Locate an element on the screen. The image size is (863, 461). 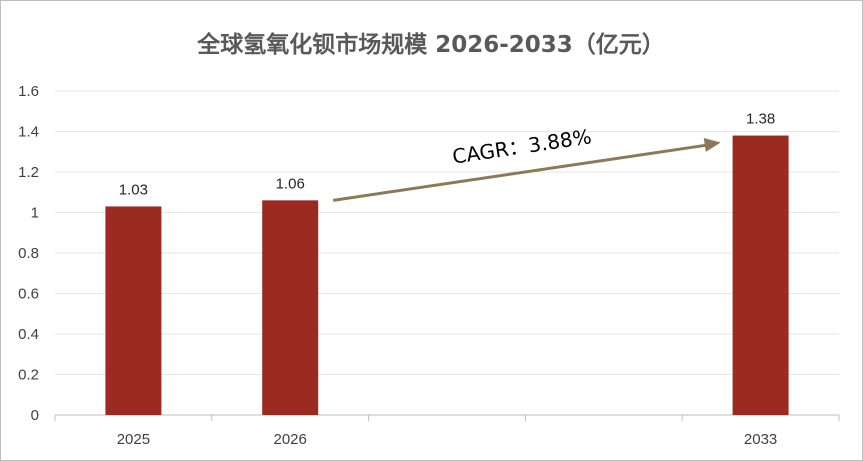
y-tick-label: 1.4 is located at coordinates (28, 132).